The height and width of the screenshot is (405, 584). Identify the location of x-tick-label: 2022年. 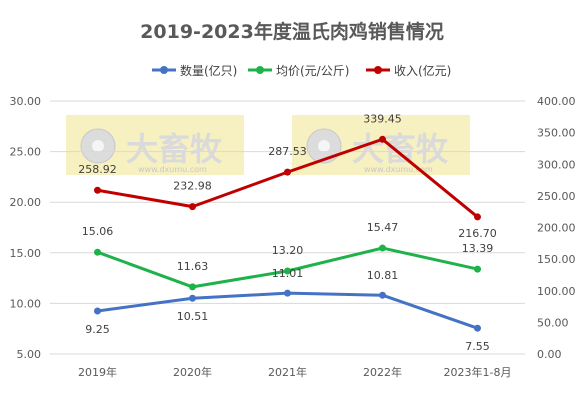
(382, 372).